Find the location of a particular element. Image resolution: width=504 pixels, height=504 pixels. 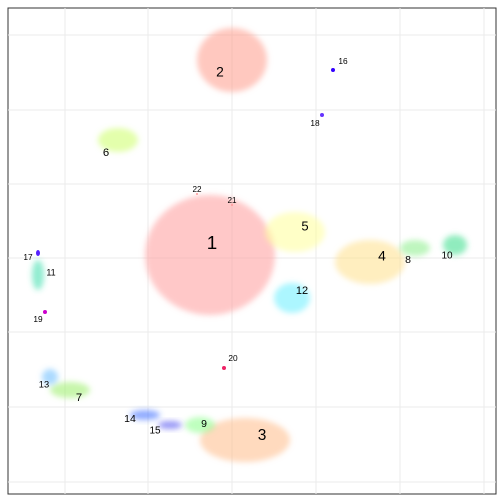

cluster-label: 2 is located at coordinates (220, 72).